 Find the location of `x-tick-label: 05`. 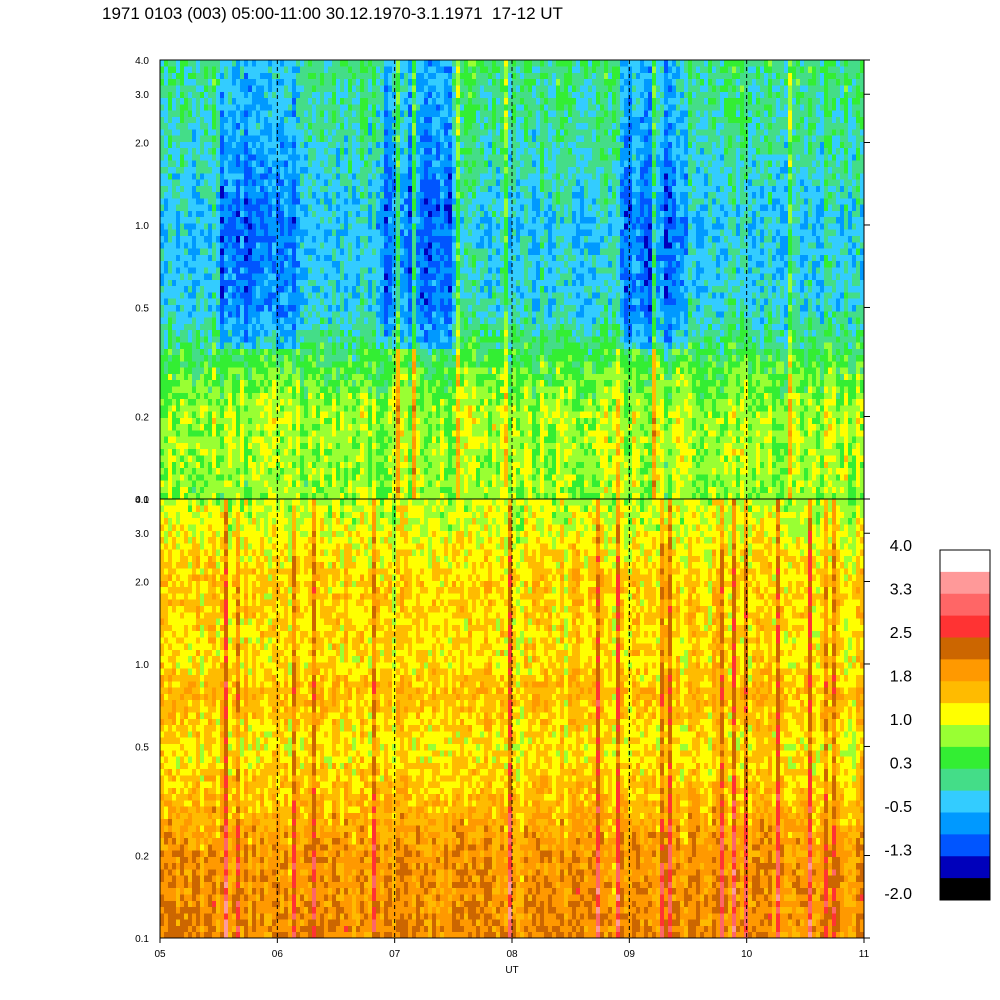

x-tick-label: 05 is located at coordinates (160, 954).